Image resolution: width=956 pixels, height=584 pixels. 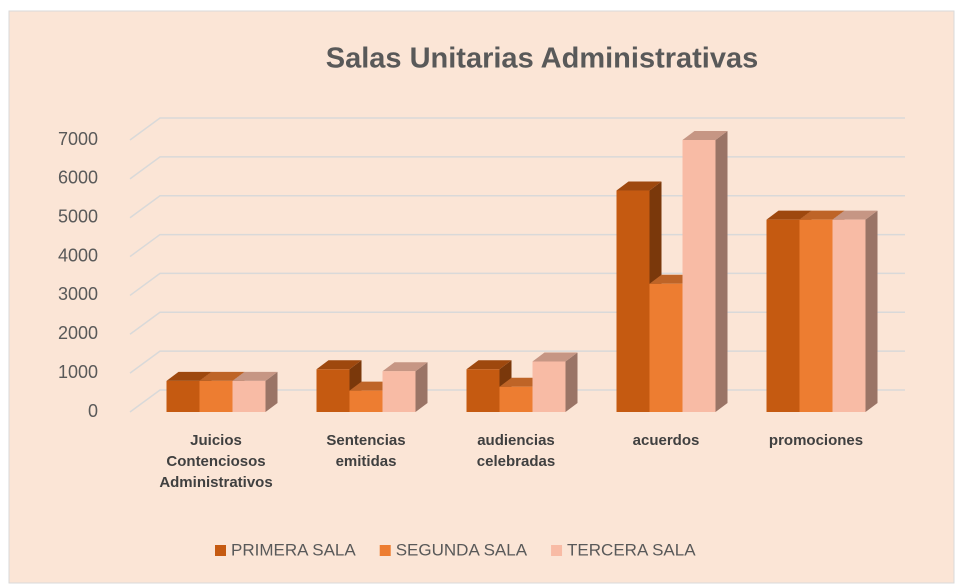 I want to click on y-tick-label: 7000, so click(x=78, y=139).